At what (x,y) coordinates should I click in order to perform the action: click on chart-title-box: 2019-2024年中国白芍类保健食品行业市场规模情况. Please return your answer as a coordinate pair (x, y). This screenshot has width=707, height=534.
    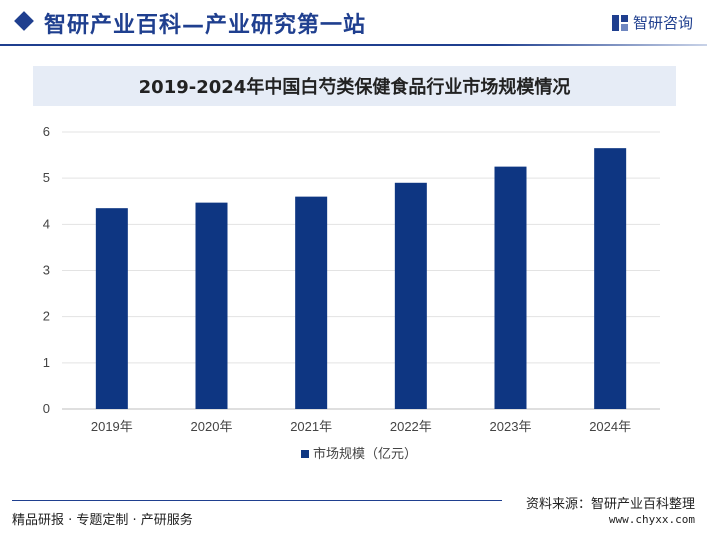
    Looking at the image, I should click on (354, 86).